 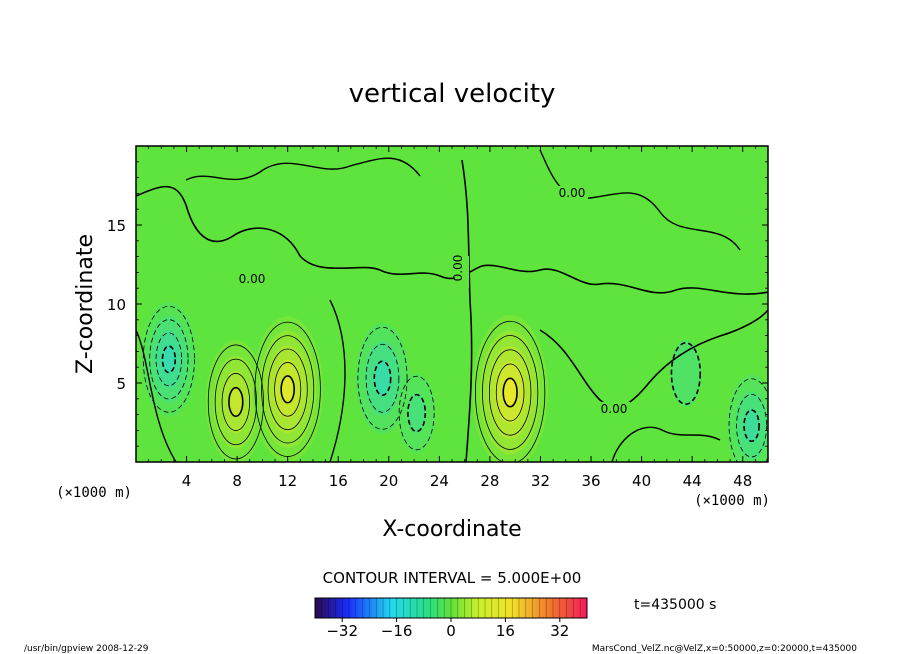 I want to click on zero-contour-upper, so click(x=452, y=240).